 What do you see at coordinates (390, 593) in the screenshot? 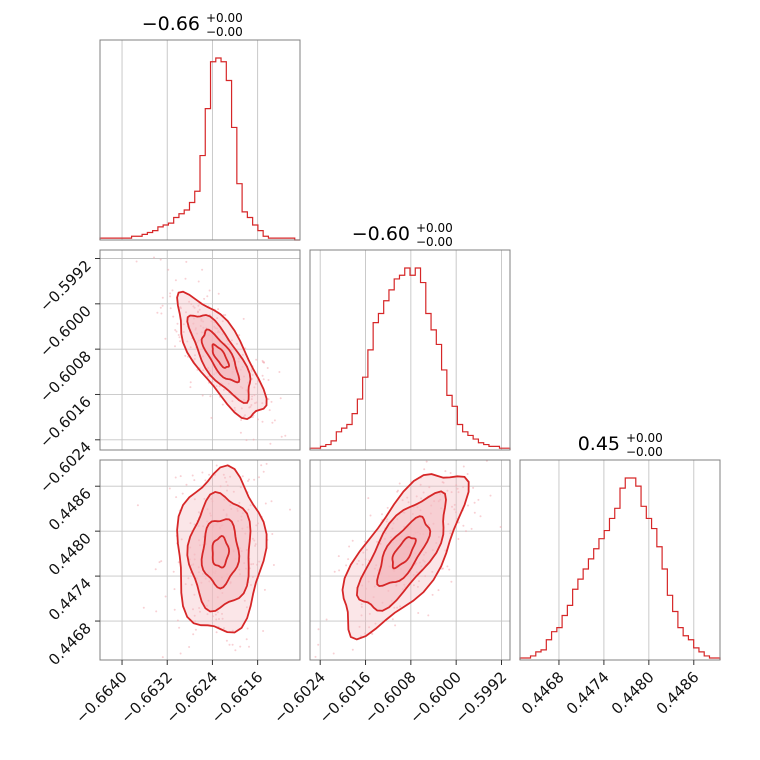
I see `panel-2-1: −0.6024−0.6016−0.6008−0.6000−0.5992` at bounding box center [390, 593].